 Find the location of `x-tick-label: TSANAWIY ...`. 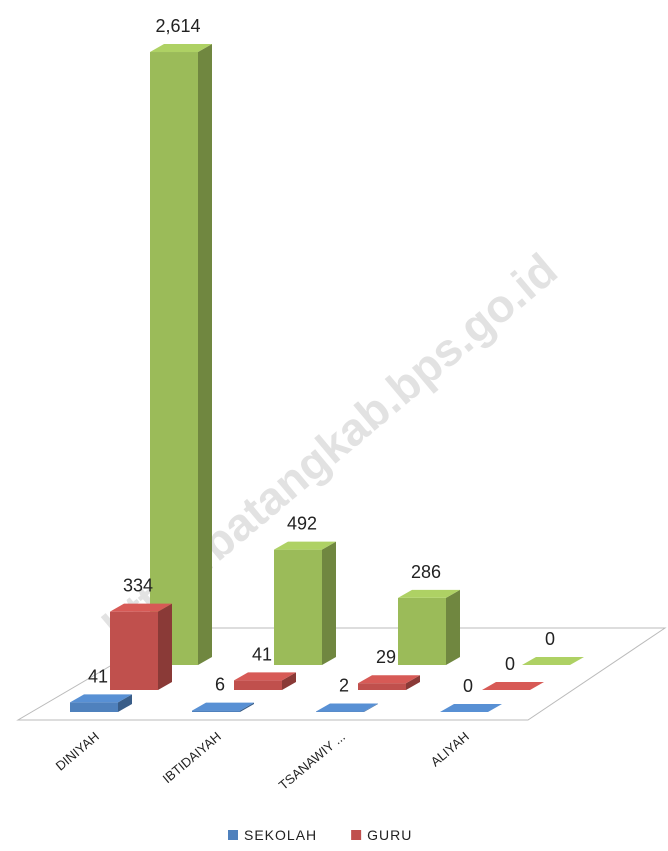

x-tick-label: TSANAWIY ... is located at coordinates (312, 761).